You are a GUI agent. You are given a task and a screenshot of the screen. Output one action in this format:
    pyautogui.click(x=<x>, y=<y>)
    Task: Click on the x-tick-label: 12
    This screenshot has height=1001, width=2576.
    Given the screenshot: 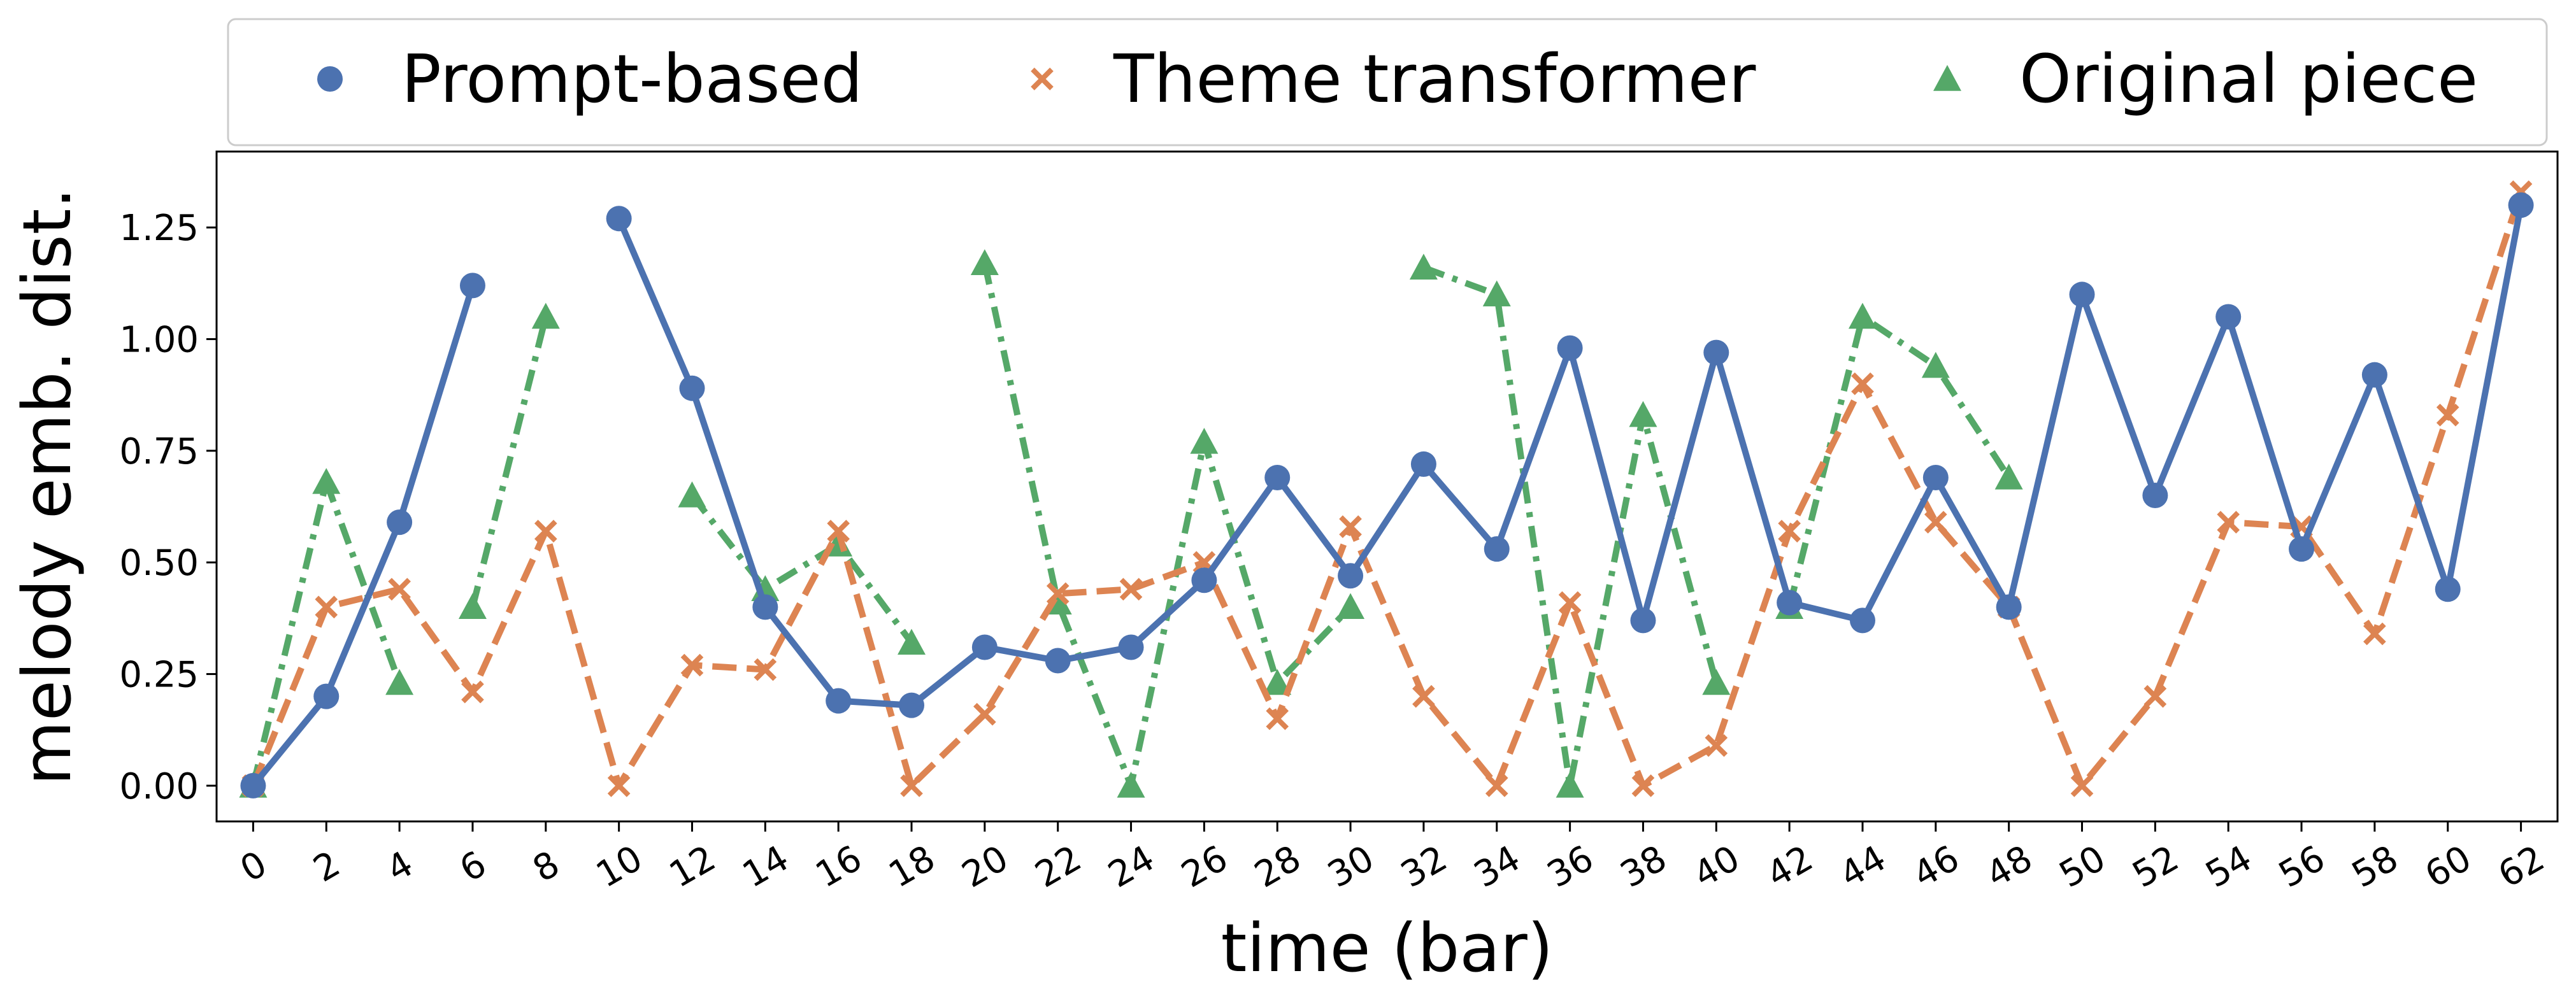 What is the action you would take?
    pyautogui.click(x=692, y=866)
    